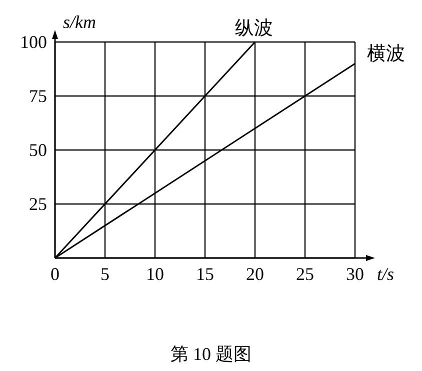 The image size is (422, 371). I want to click on ytick: 25, so click(38, 204).